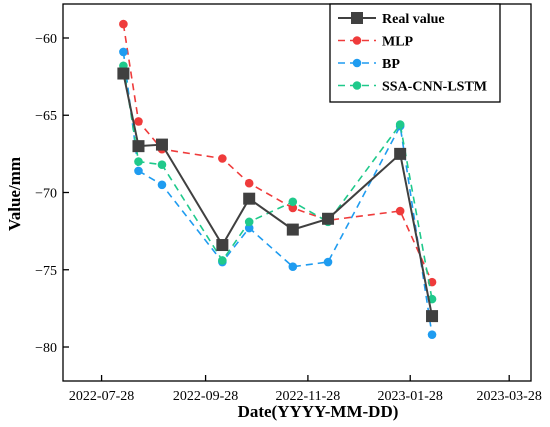  What do you see at coordinates (398, 42) in the screenshot?
I see `legend-label-mlp: MLP` at bounding box center [398, 42].